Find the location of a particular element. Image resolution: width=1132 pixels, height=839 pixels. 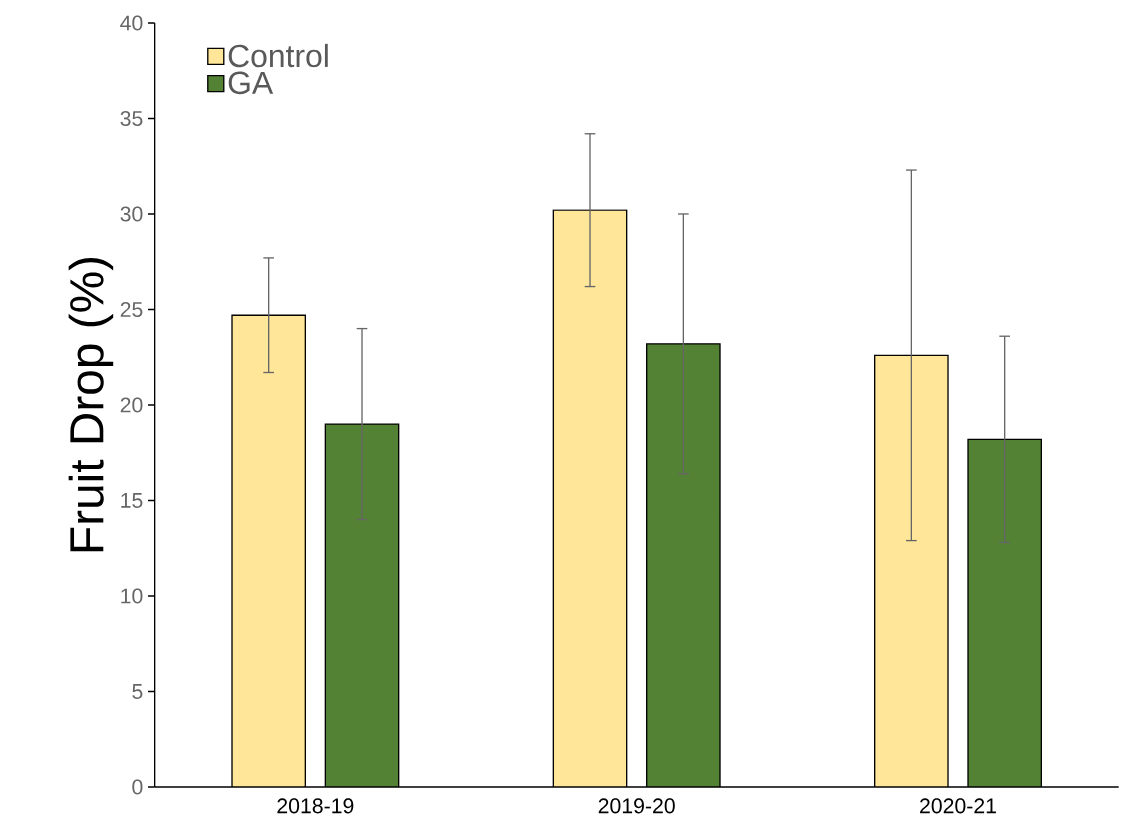

y-tick-label: 25 is located at coordinates (131, 309).